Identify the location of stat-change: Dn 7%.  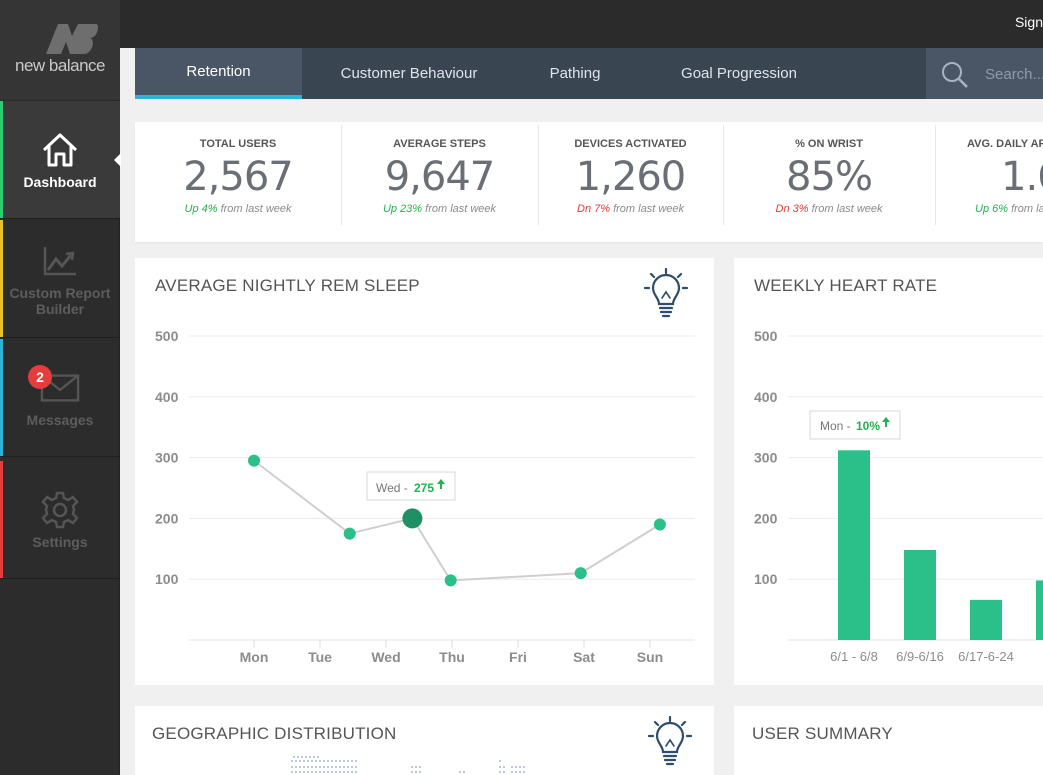
(594, 209).